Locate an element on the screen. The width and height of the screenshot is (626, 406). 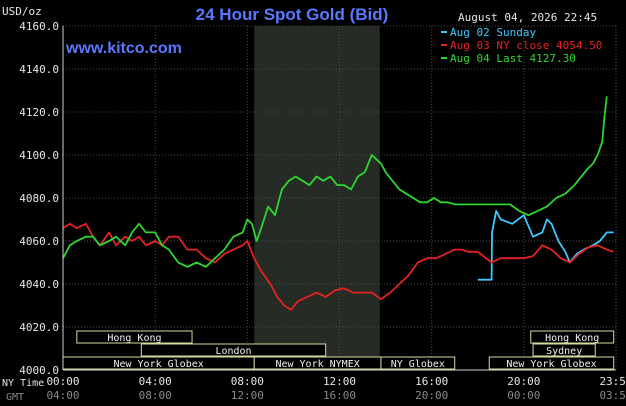
y-tick-label: 4100.0 is located at coordinates (39, 155).